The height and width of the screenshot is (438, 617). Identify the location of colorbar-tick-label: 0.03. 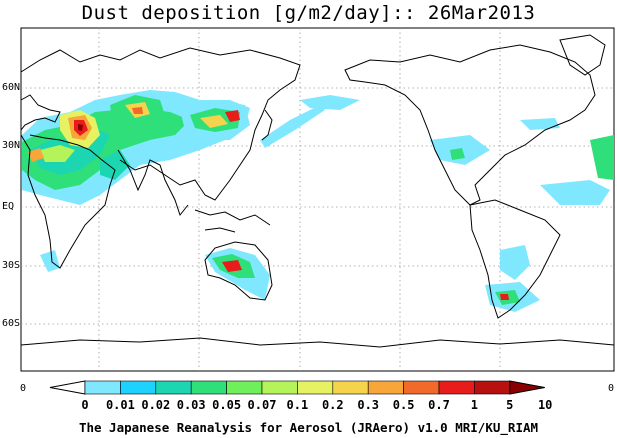
(191, 405).